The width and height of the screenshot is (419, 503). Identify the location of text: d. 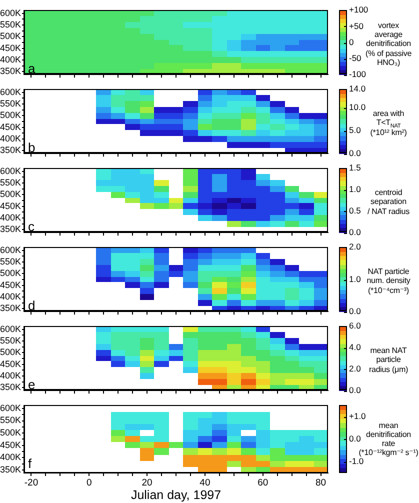
(32, 305).